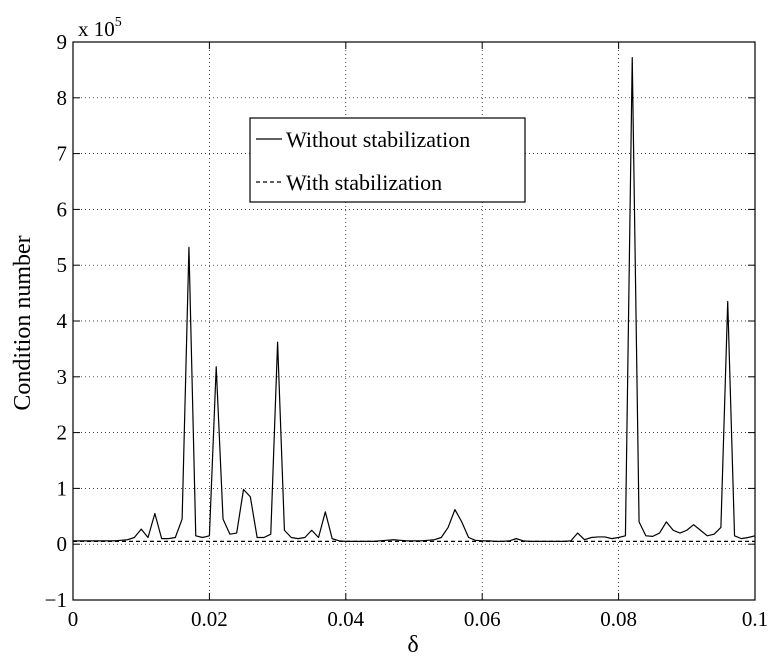  I want to click on y-tick-label: 9, so click(62, 42).